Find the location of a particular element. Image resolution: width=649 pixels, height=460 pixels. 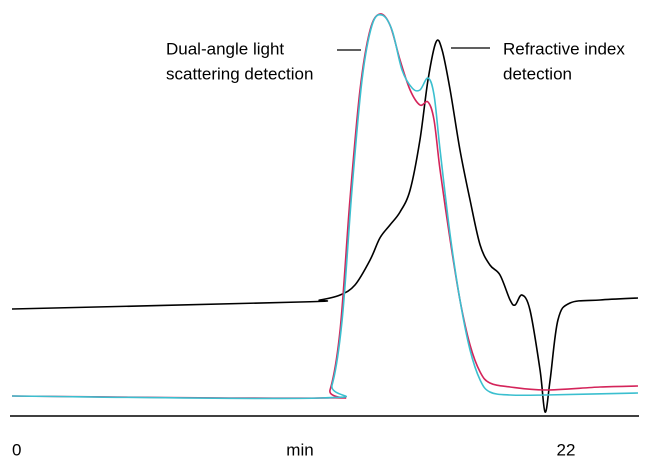

x-axis-label: min is located at coordinates (299, 449).